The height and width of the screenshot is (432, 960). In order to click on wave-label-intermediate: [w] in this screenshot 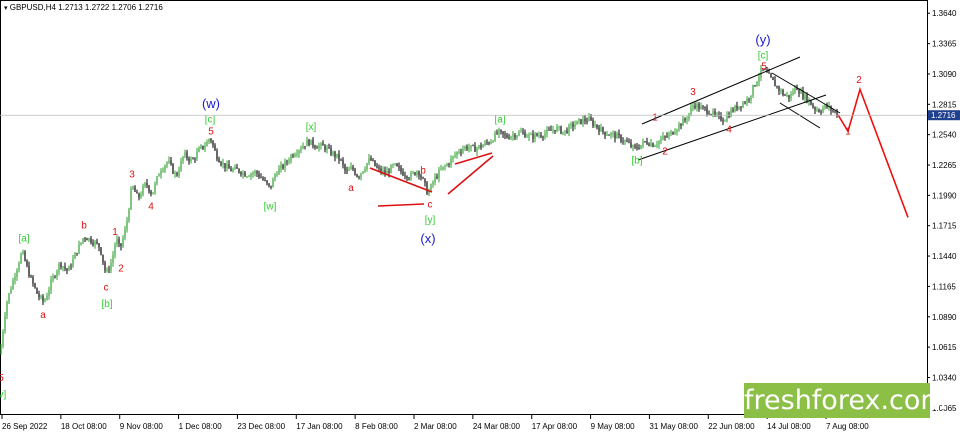, I will do `click(270, 207)`.